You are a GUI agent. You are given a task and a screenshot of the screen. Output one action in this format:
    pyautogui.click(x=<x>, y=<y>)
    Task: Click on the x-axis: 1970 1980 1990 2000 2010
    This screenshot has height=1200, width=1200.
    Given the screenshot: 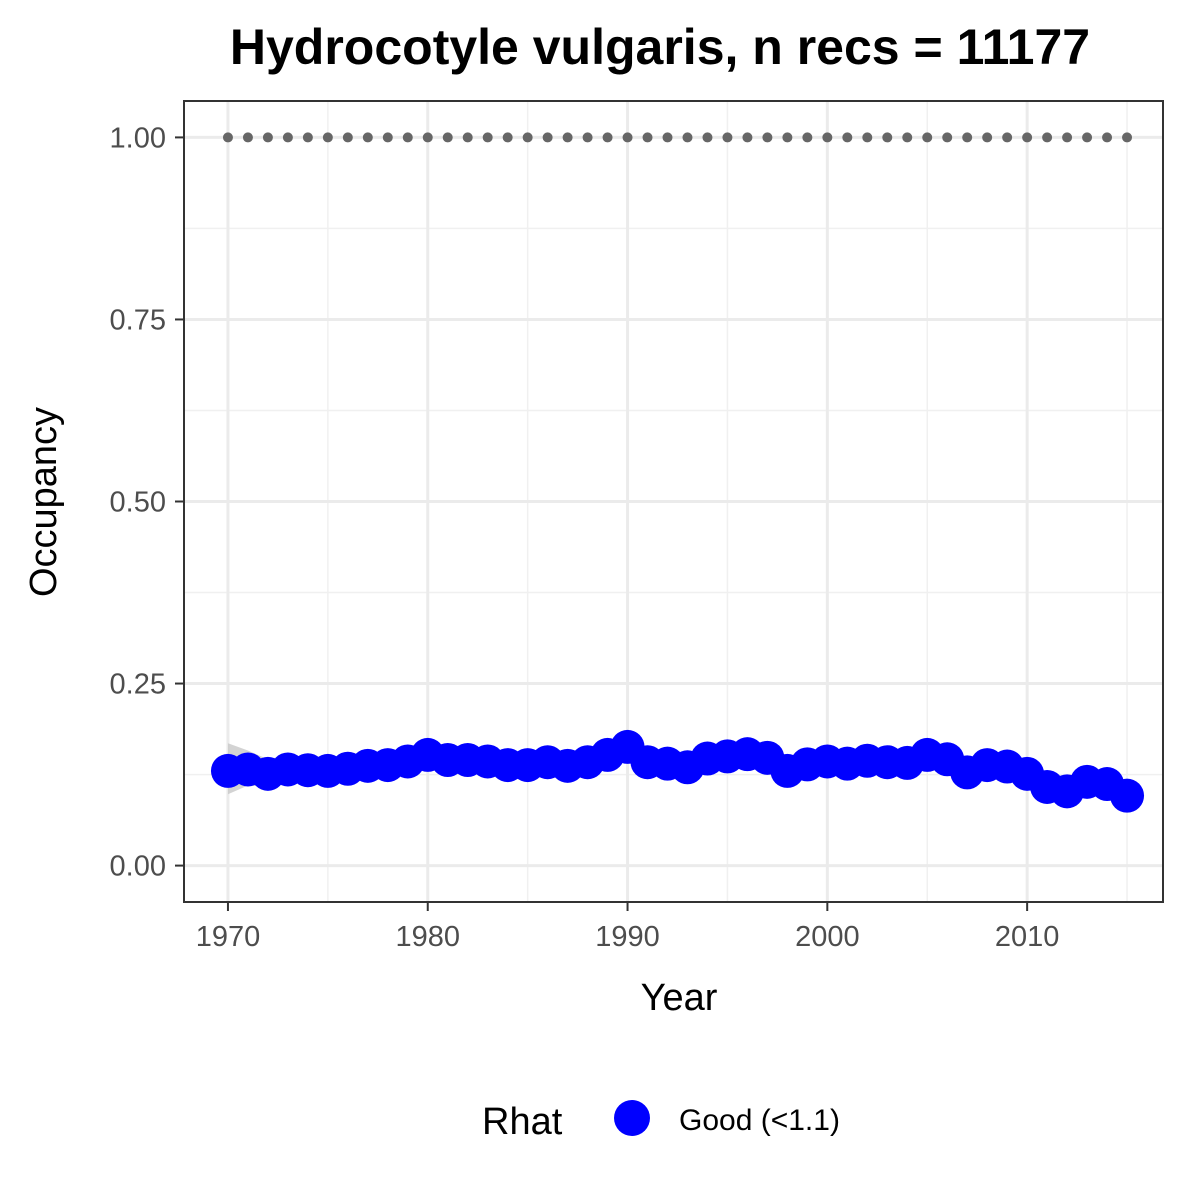 What is the action you would take?
    pyautogui.click(x=628, y=927)
    